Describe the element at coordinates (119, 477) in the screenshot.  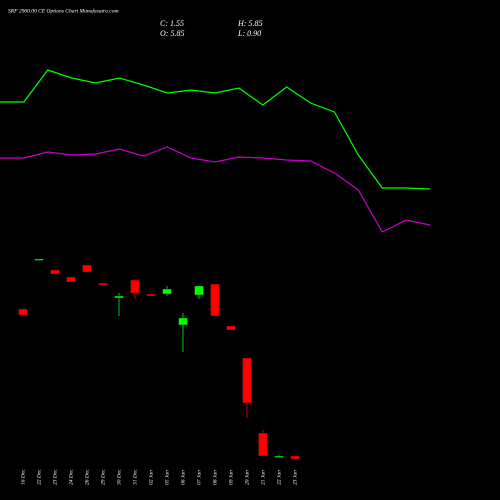
I see `x-tick-label: 30 Dec` at that location.